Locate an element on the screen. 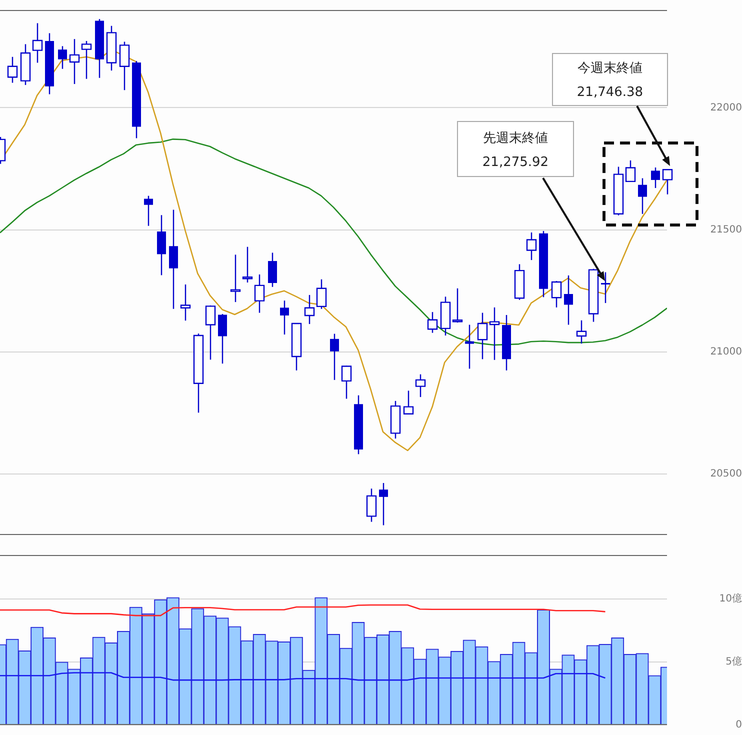  callout: 先週末終値 21,275.92 is located at coordinates (515, 149).